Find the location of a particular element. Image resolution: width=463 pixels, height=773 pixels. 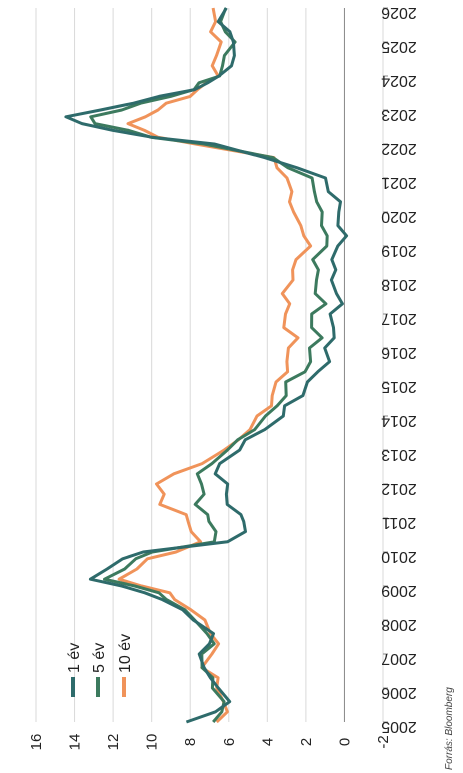

x-tick-label: 2022 is located at coordinates (399, 148).